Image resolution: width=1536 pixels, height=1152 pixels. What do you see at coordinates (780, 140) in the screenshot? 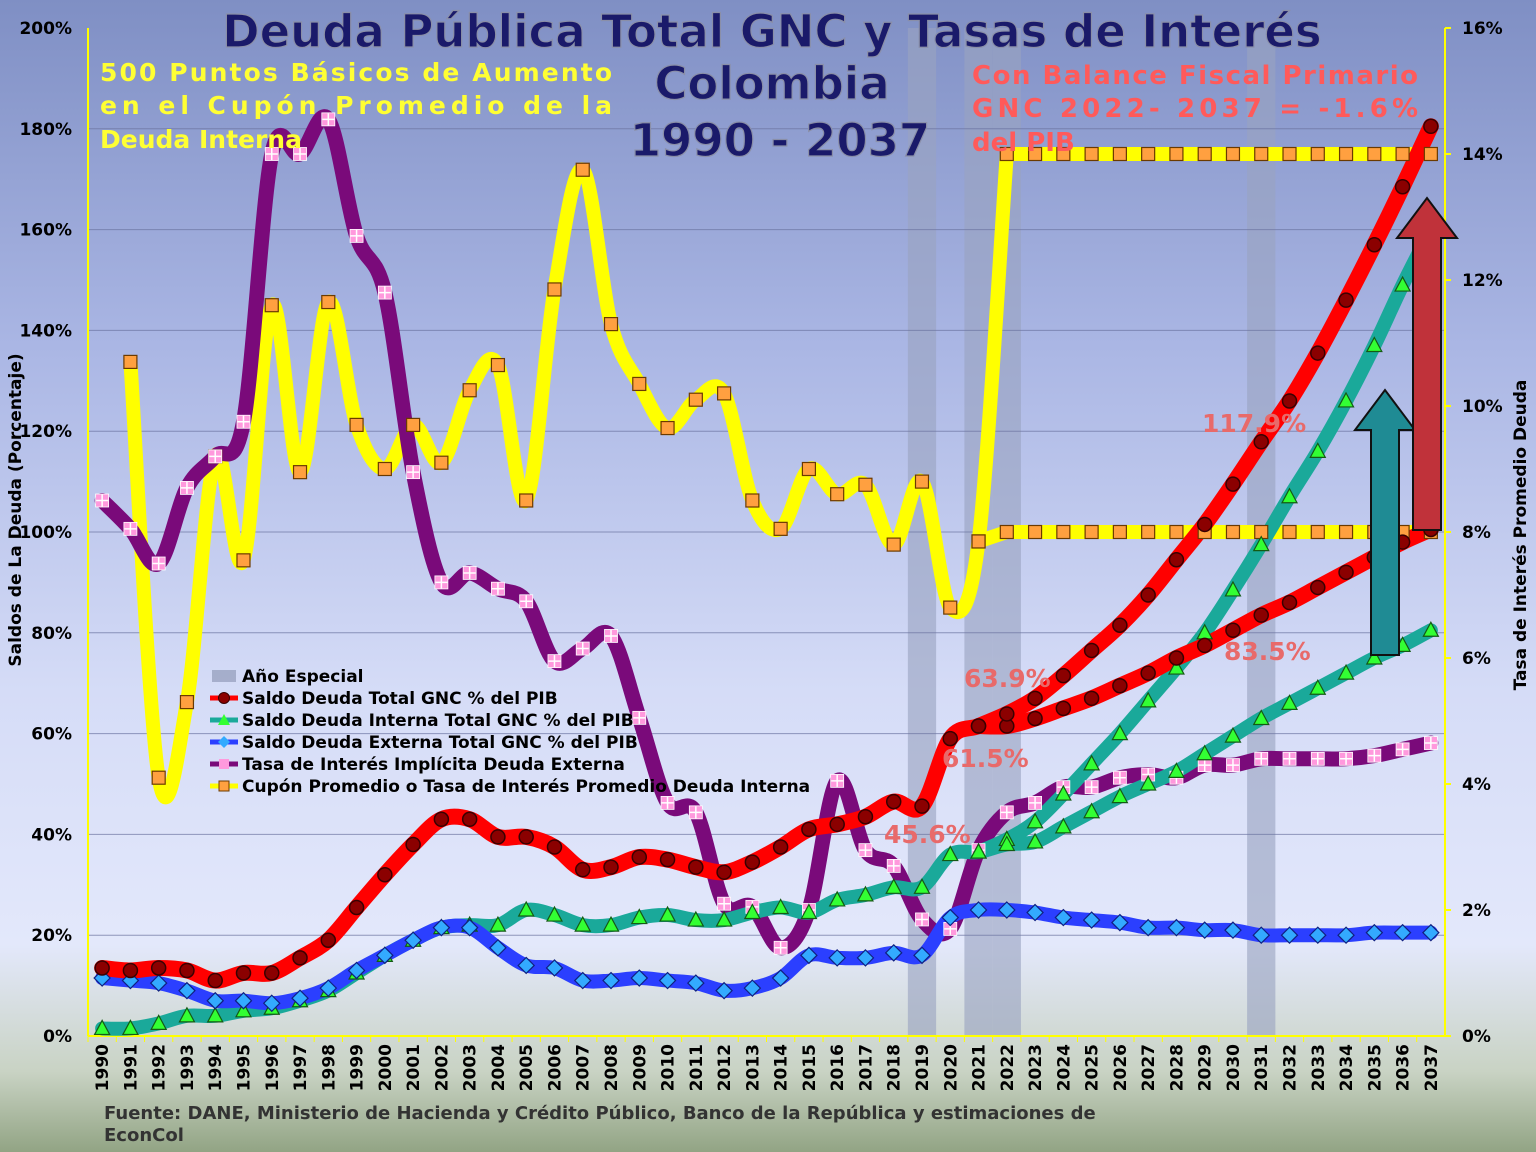
I see `title-line-3: 1990 - 2037` at bounding box center [780, 140].